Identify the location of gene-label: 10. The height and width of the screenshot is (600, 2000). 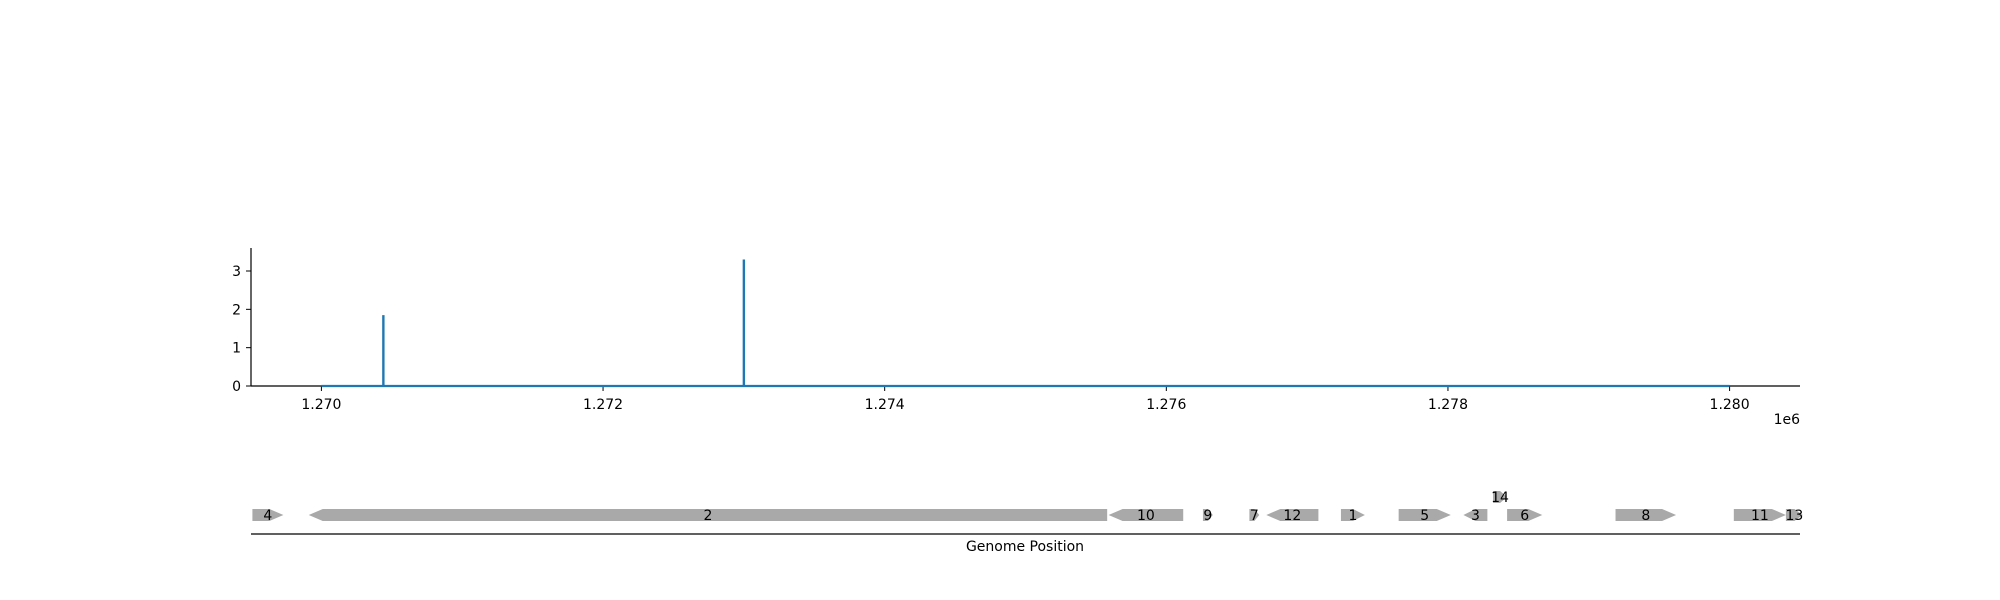
(1146, 516).